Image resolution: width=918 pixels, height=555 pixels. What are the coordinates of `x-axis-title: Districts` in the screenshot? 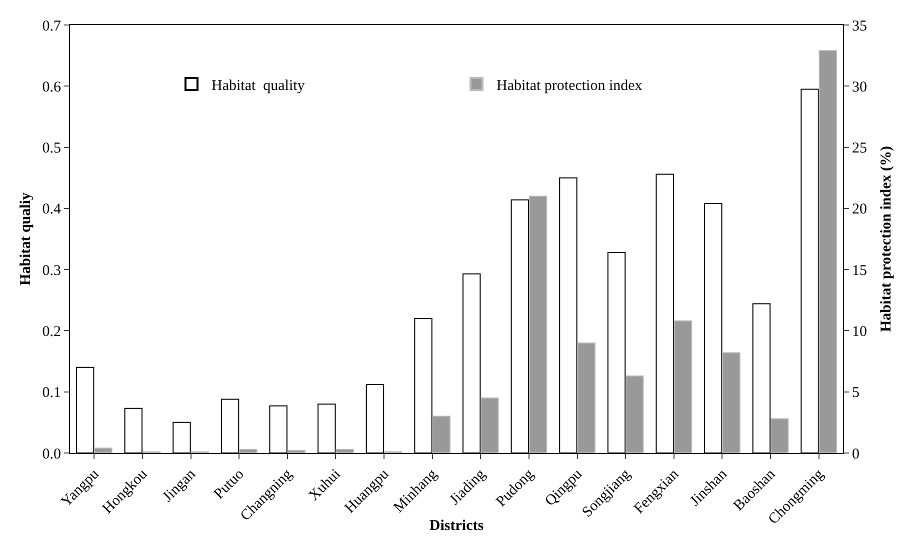 It's located at (456, 526).